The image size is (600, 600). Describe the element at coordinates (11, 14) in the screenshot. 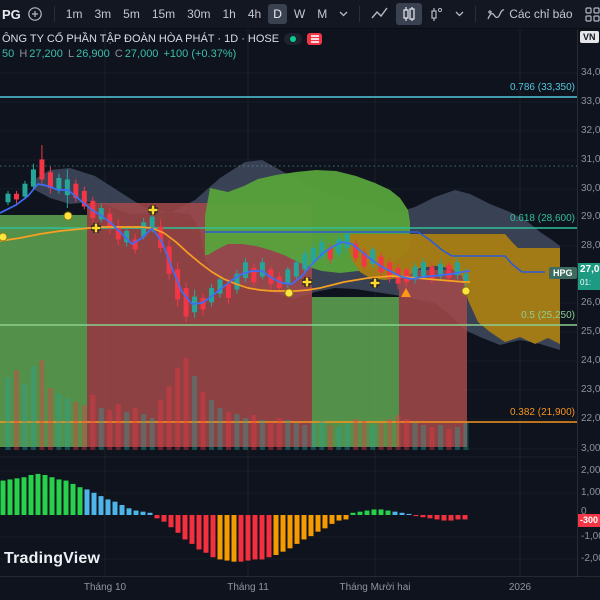

I see `symbol-search-field: PG` at that location.